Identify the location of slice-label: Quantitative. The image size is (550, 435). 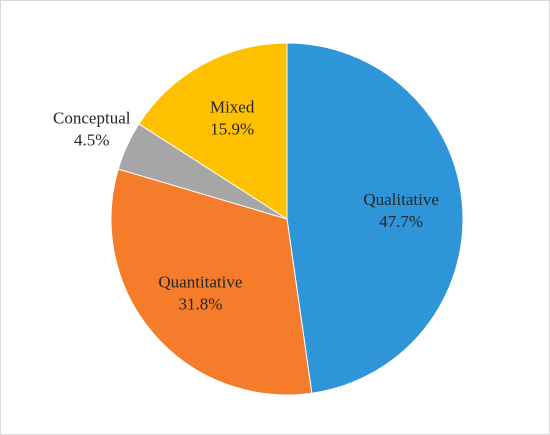
(200, 282).